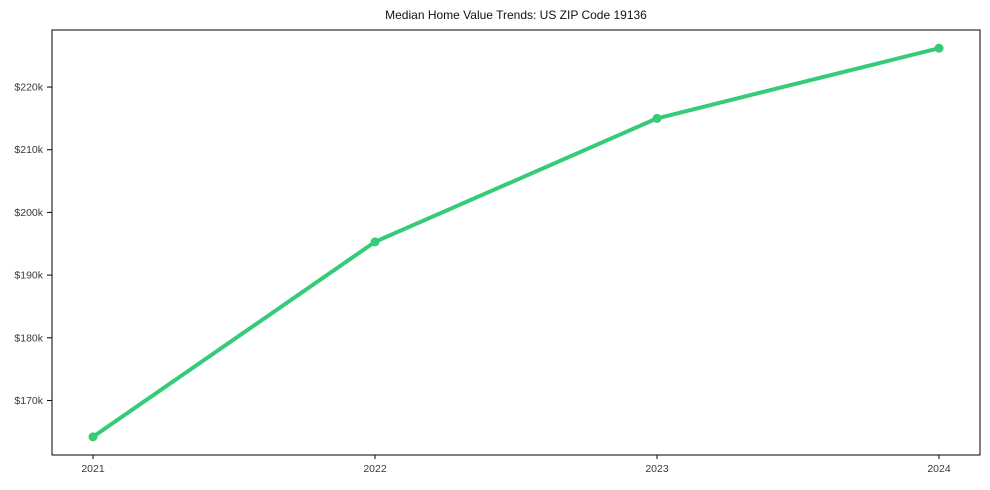 The width and height of the screenshot is (990, 490). What do you see at coordinates (28, 150) in the screenshot?
I see `y-tick-label: $210k` at bounding box center [28, 150].